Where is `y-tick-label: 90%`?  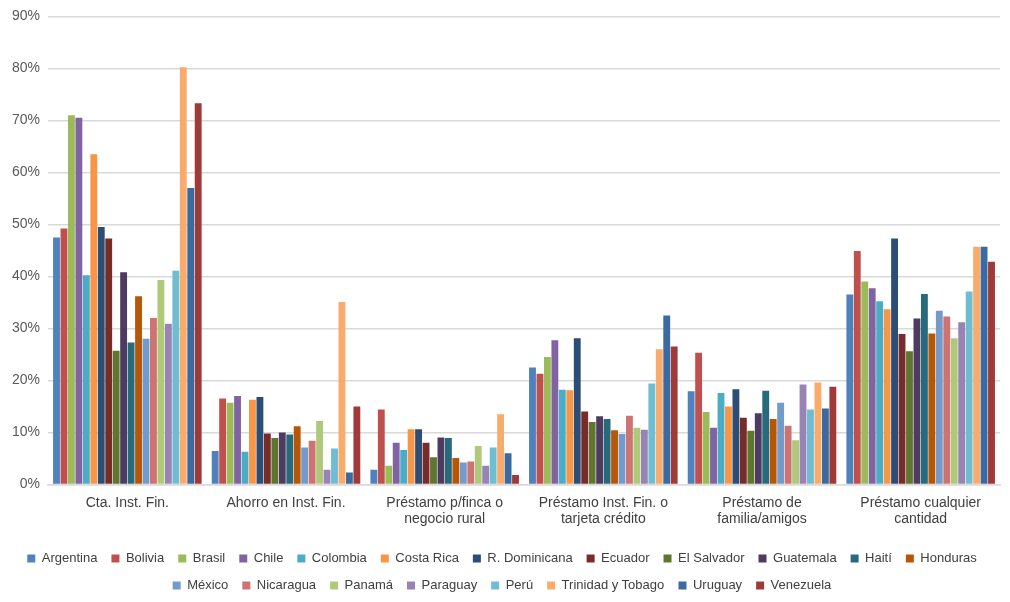
y-tick-label: 90% is located at coordinates (26, 15).